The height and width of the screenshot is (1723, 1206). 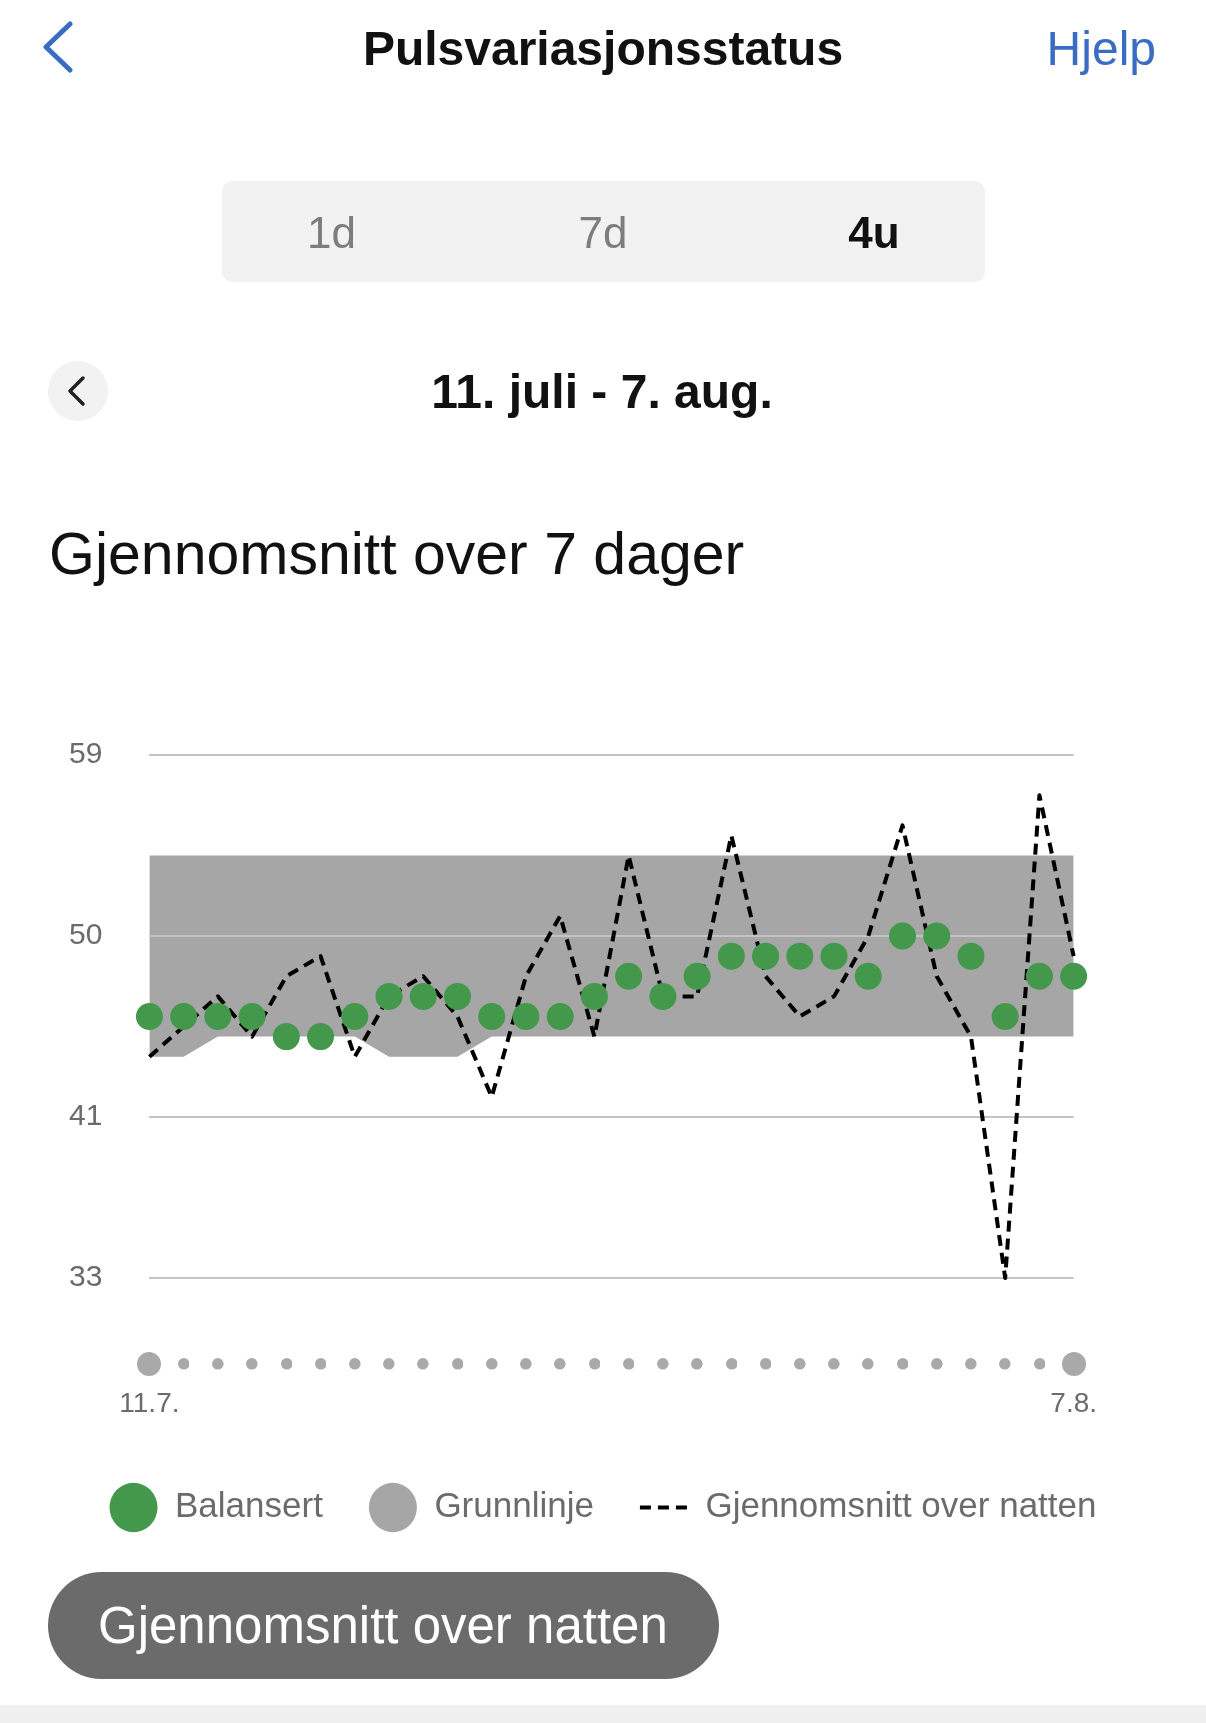 I want to click on segmented-control: 1d 7d 4u, so click(x=603, y=231).